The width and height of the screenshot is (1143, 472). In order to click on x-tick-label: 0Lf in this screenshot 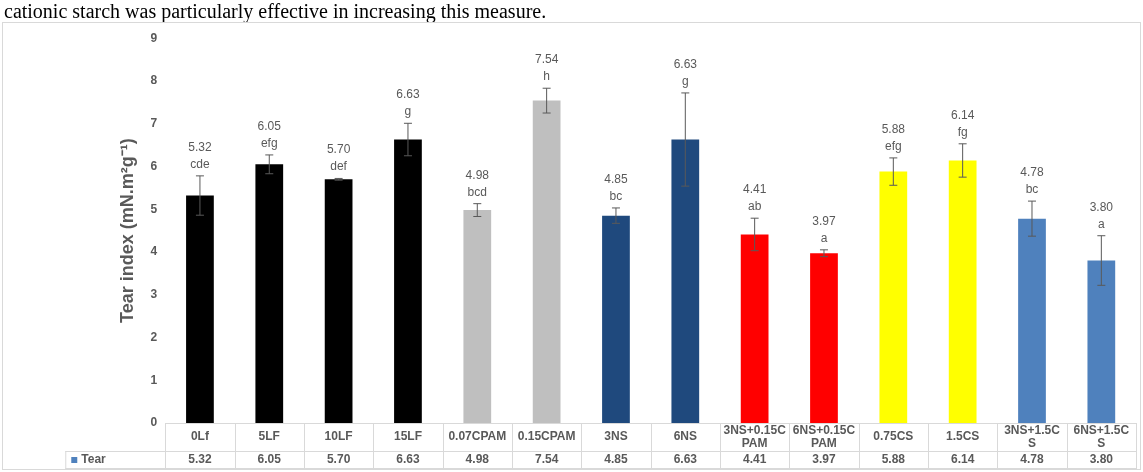, I will do `click(200, 436)`.